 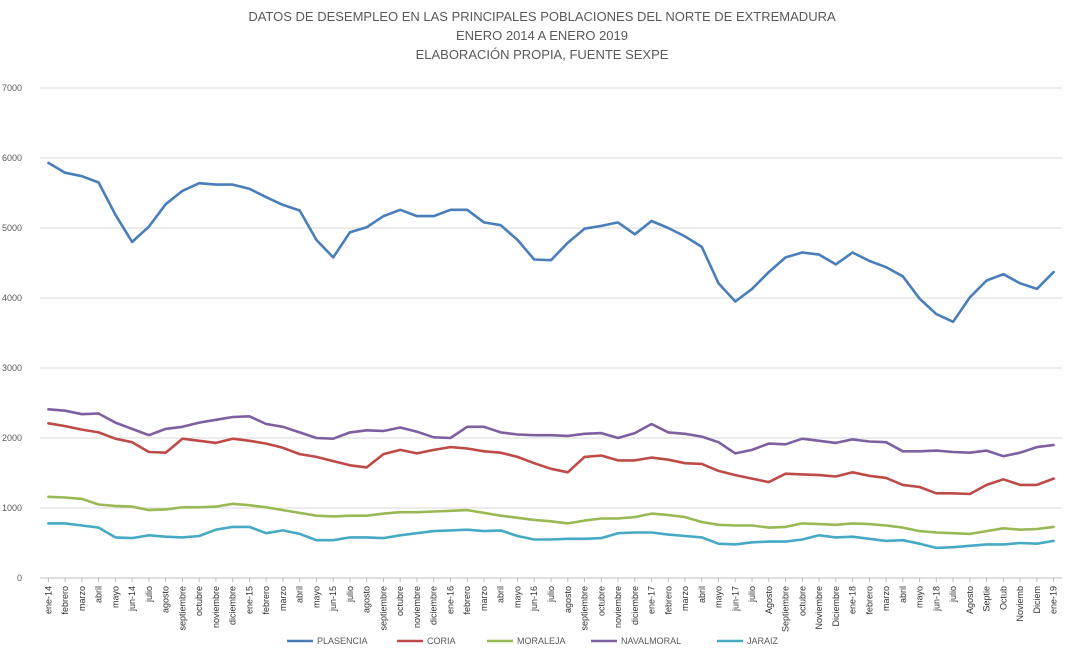 I want to click on x-tick-label: Diciem, so click(x=1037, y=600).